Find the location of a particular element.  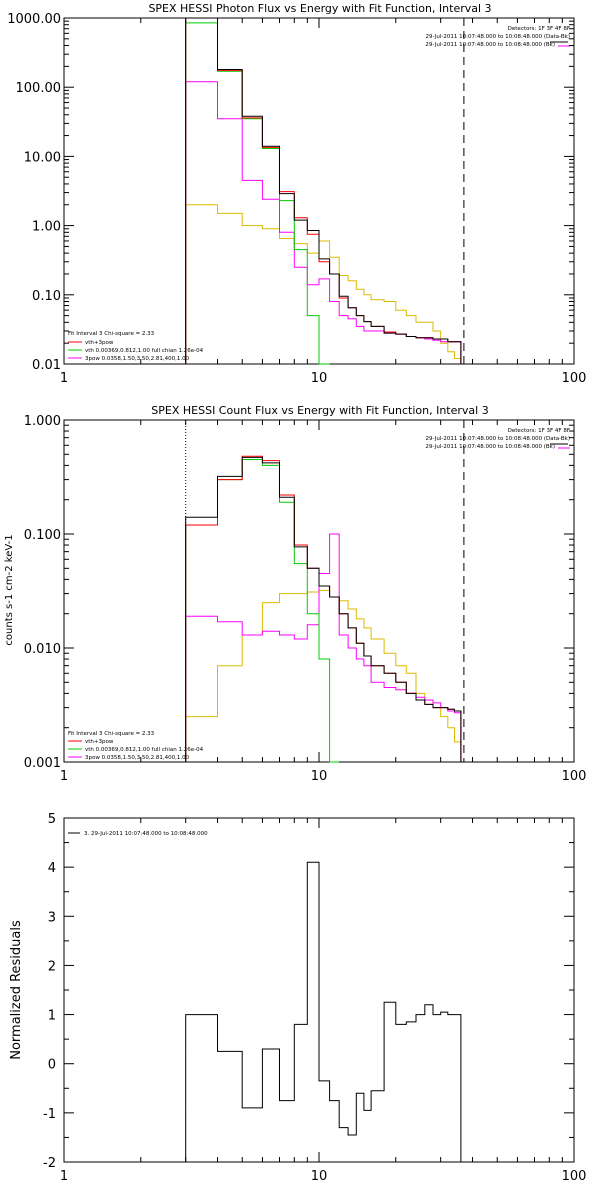

count-ylabel: counts s-1 cm-2 keV-1 is located at coordinates (9, 589).